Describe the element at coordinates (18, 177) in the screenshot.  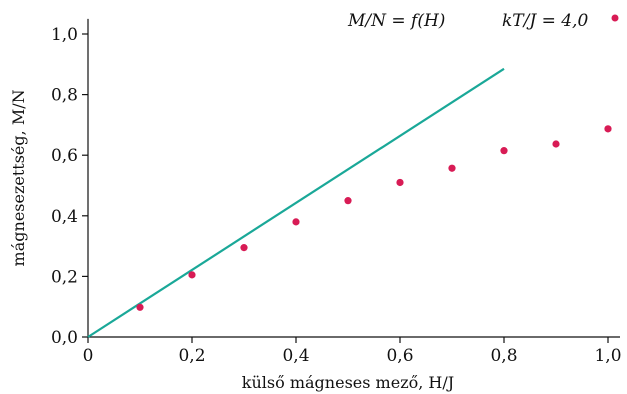
I see `y-axis-title: mágnesezettség, M/N` at that location.